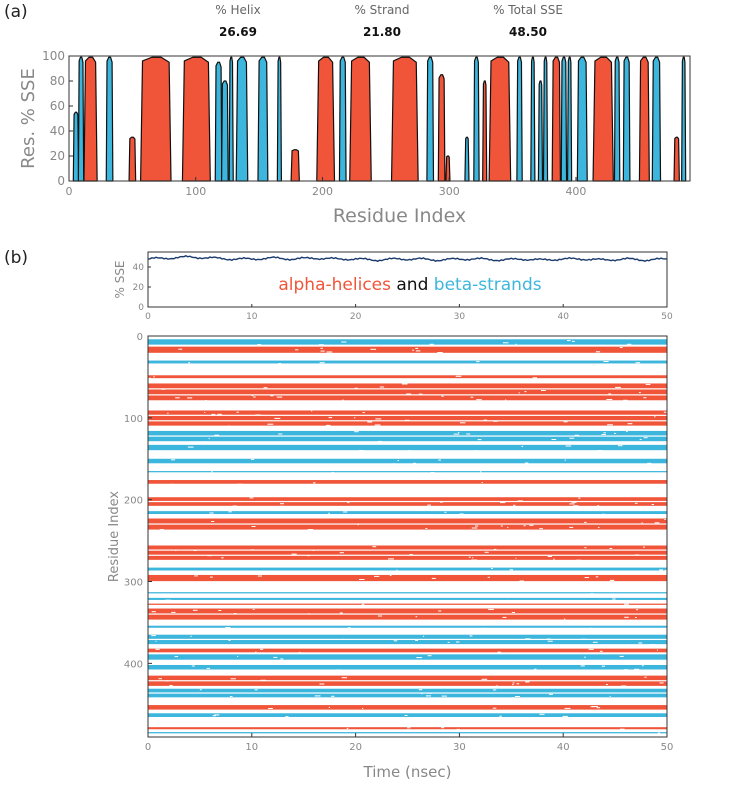  What do you see at coordinates (16, 258) in the screenshot?
I see `panel-b-label: (b)` at bounding box center [16, 258].